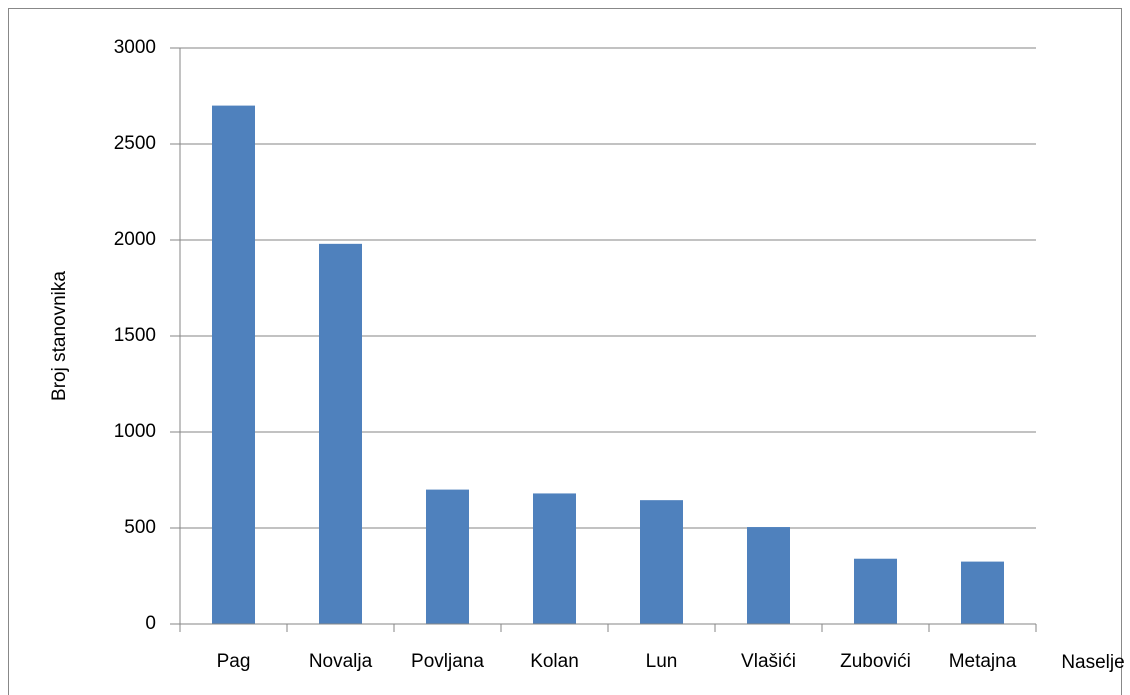  I want to click on x-tick-label: Povljana, so click(447, 661).